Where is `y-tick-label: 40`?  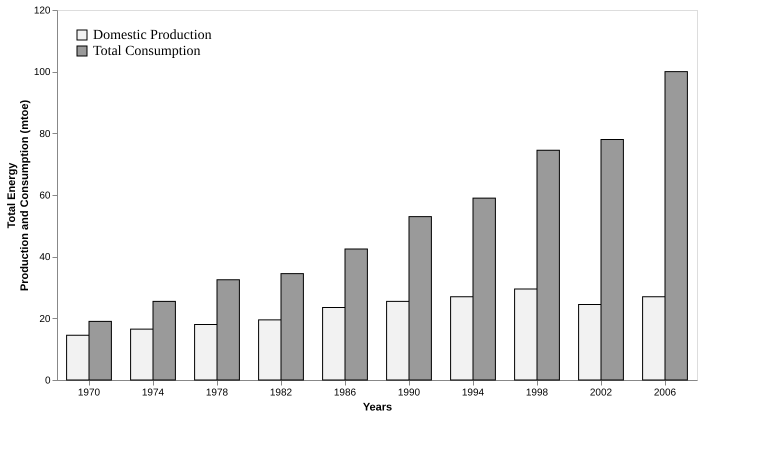 y-tick-label: 40 is located at coordinates (45, 258).